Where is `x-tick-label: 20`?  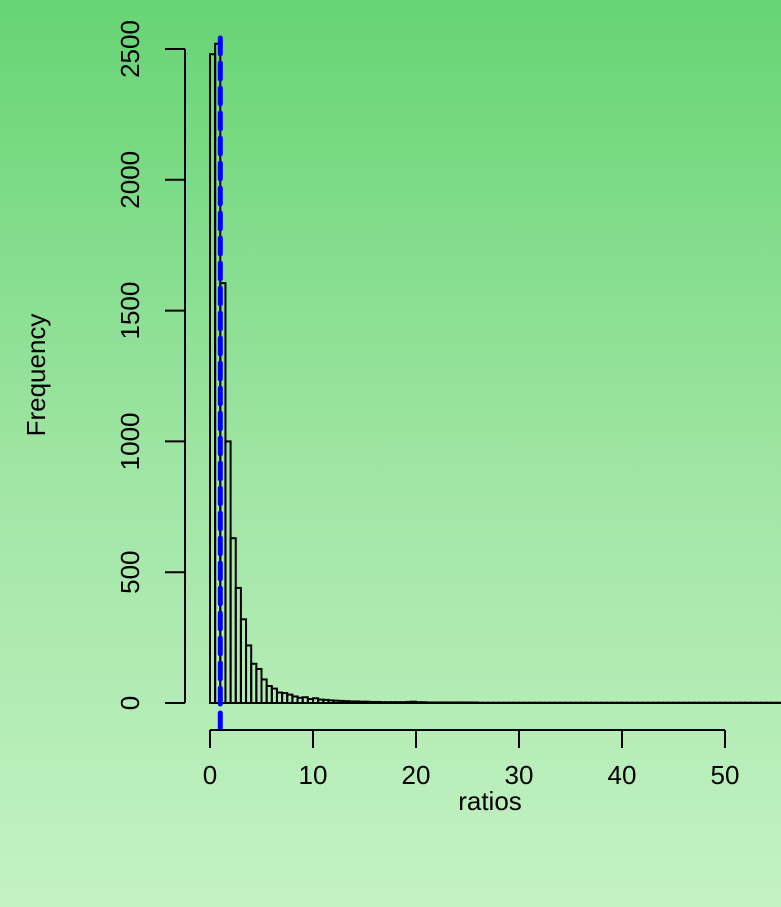
x-tick-label: 20 is located at coordinates (416, 775).